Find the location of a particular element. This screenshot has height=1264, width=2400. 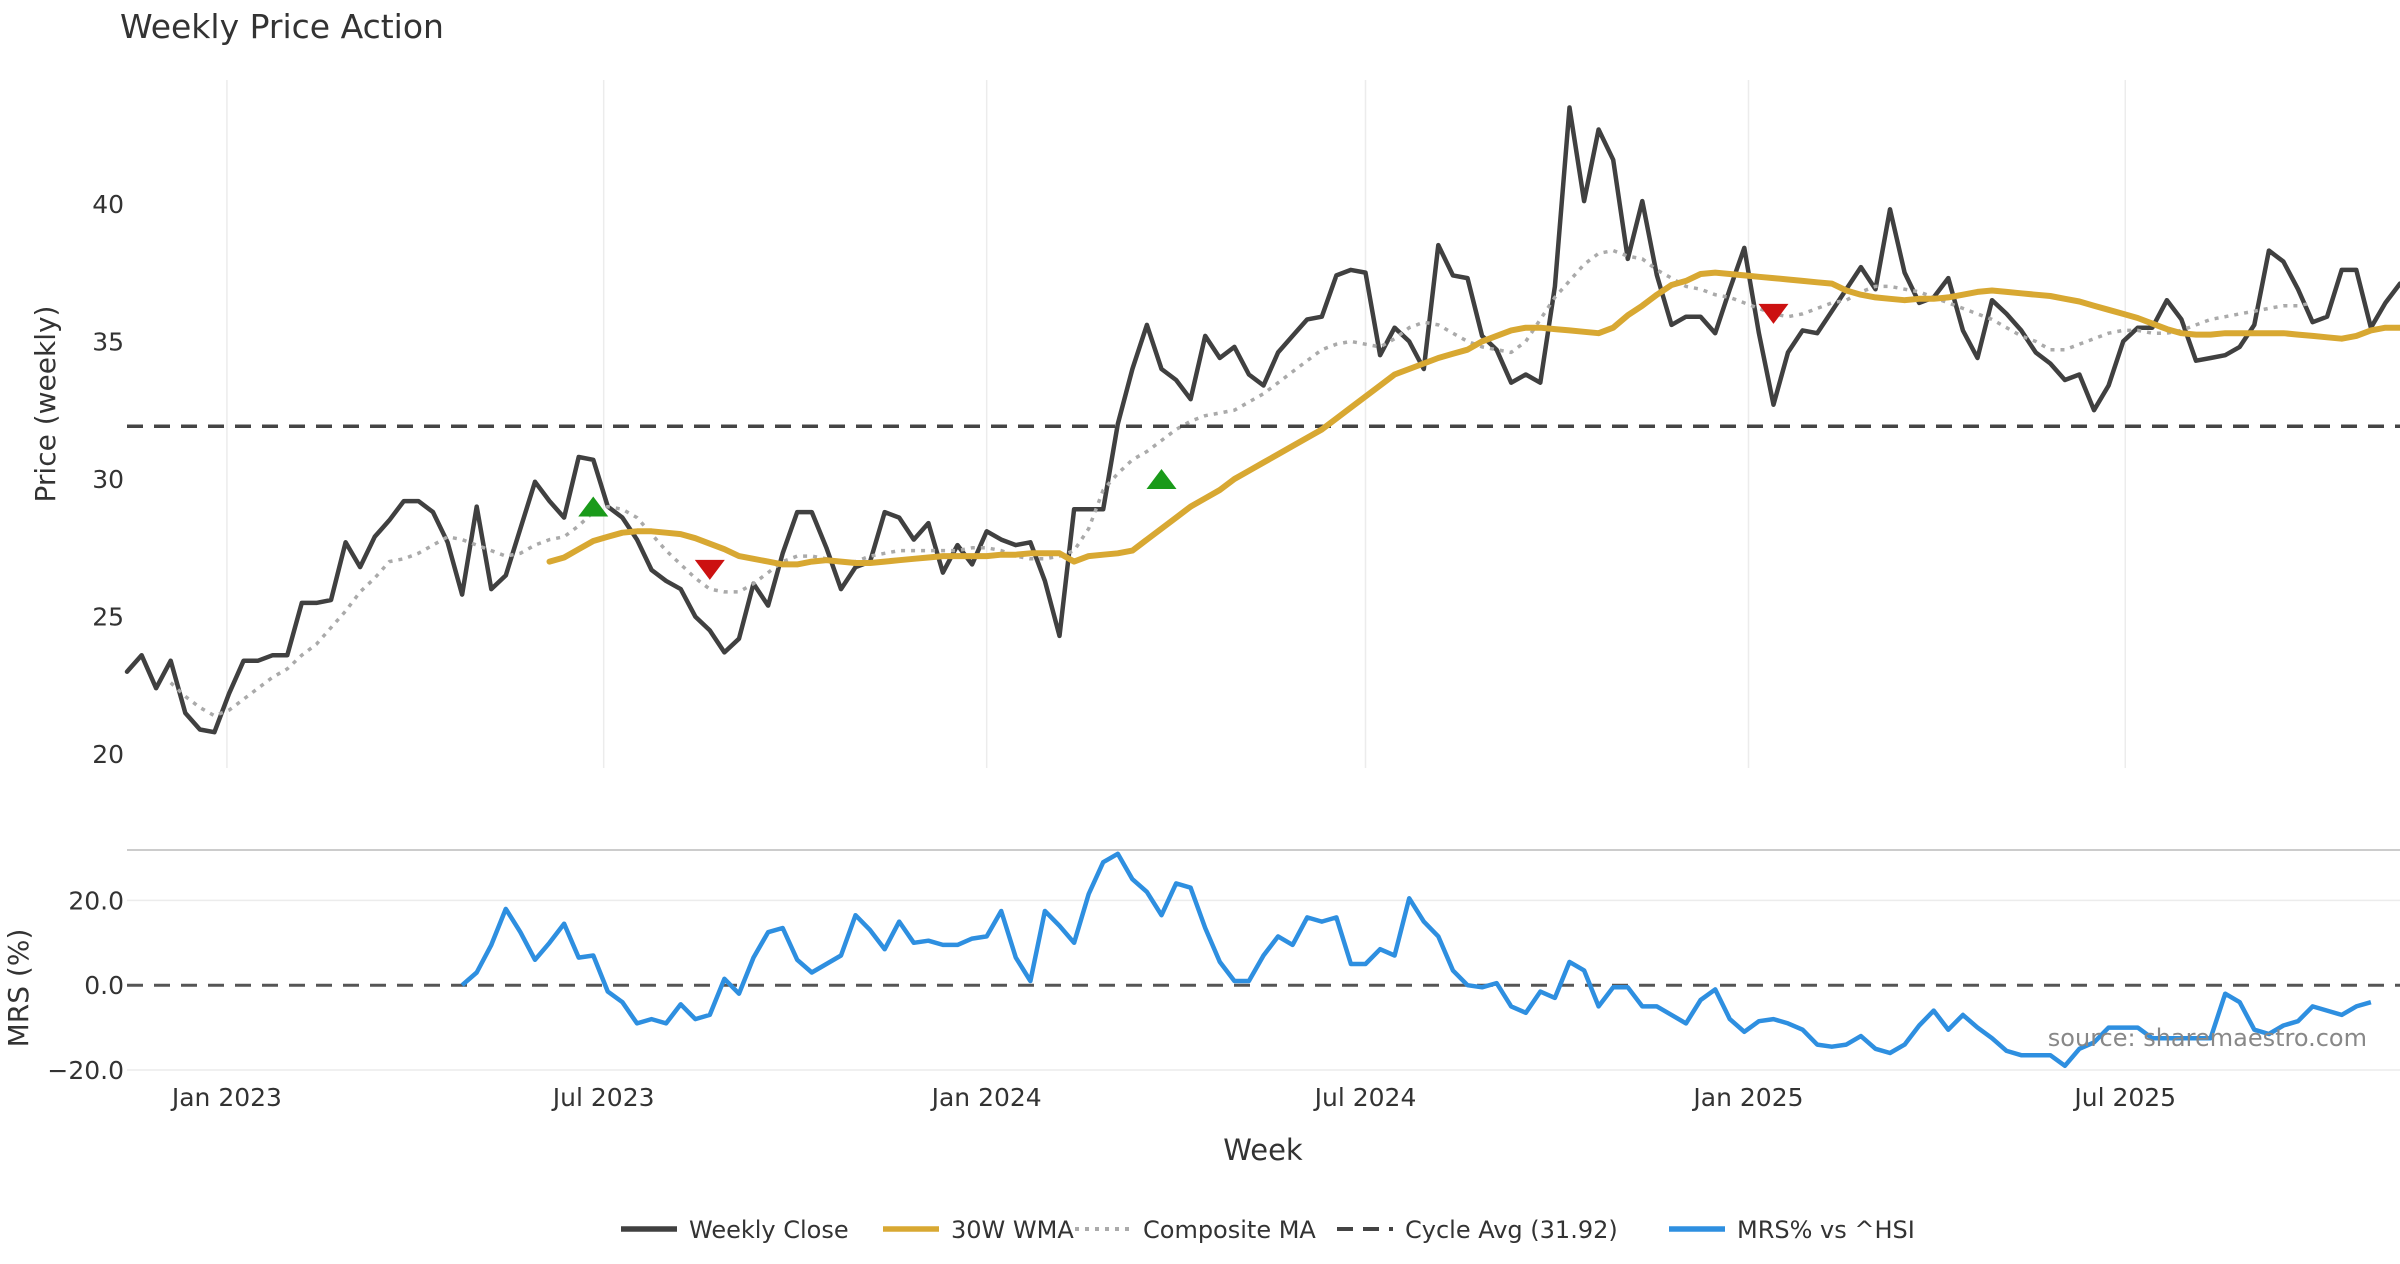

legend-label-weekly-close: Weekly Close is located at coordinates (769, 1230).